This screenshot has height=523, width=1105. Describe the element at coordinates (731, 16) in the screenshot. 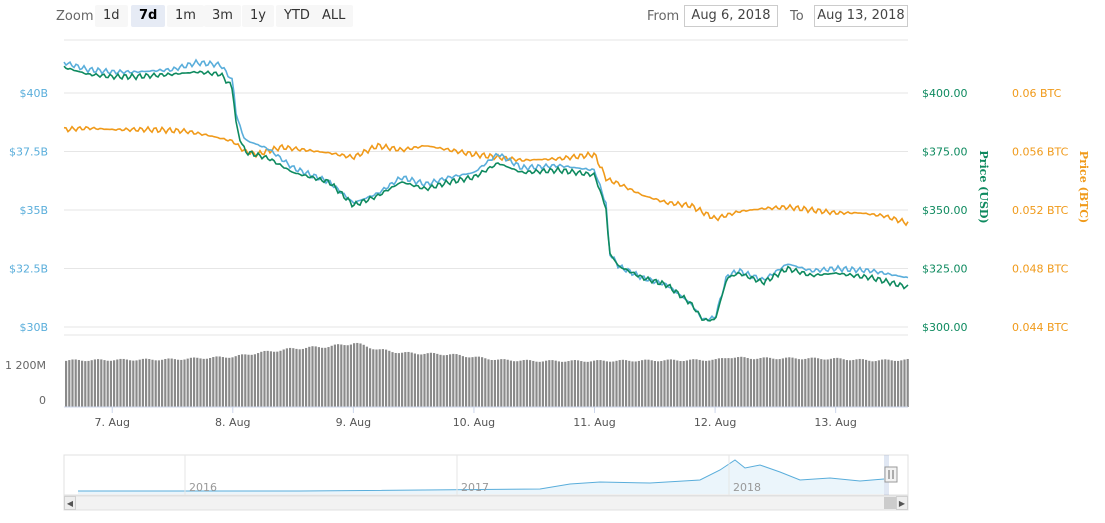

I see `from-date-input: Aug 6, 2018` at that location.